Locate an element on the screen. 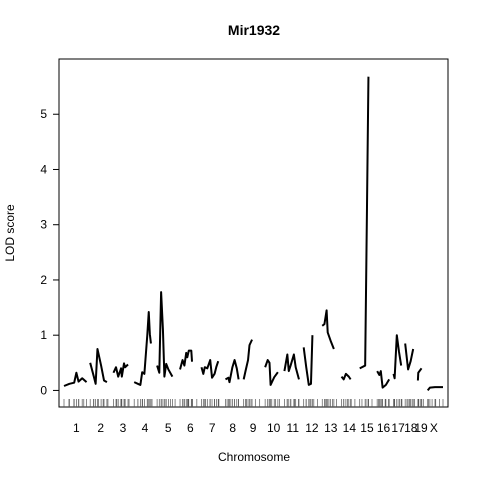  y-tick-label: 3 is located at coordinates (43, 225).